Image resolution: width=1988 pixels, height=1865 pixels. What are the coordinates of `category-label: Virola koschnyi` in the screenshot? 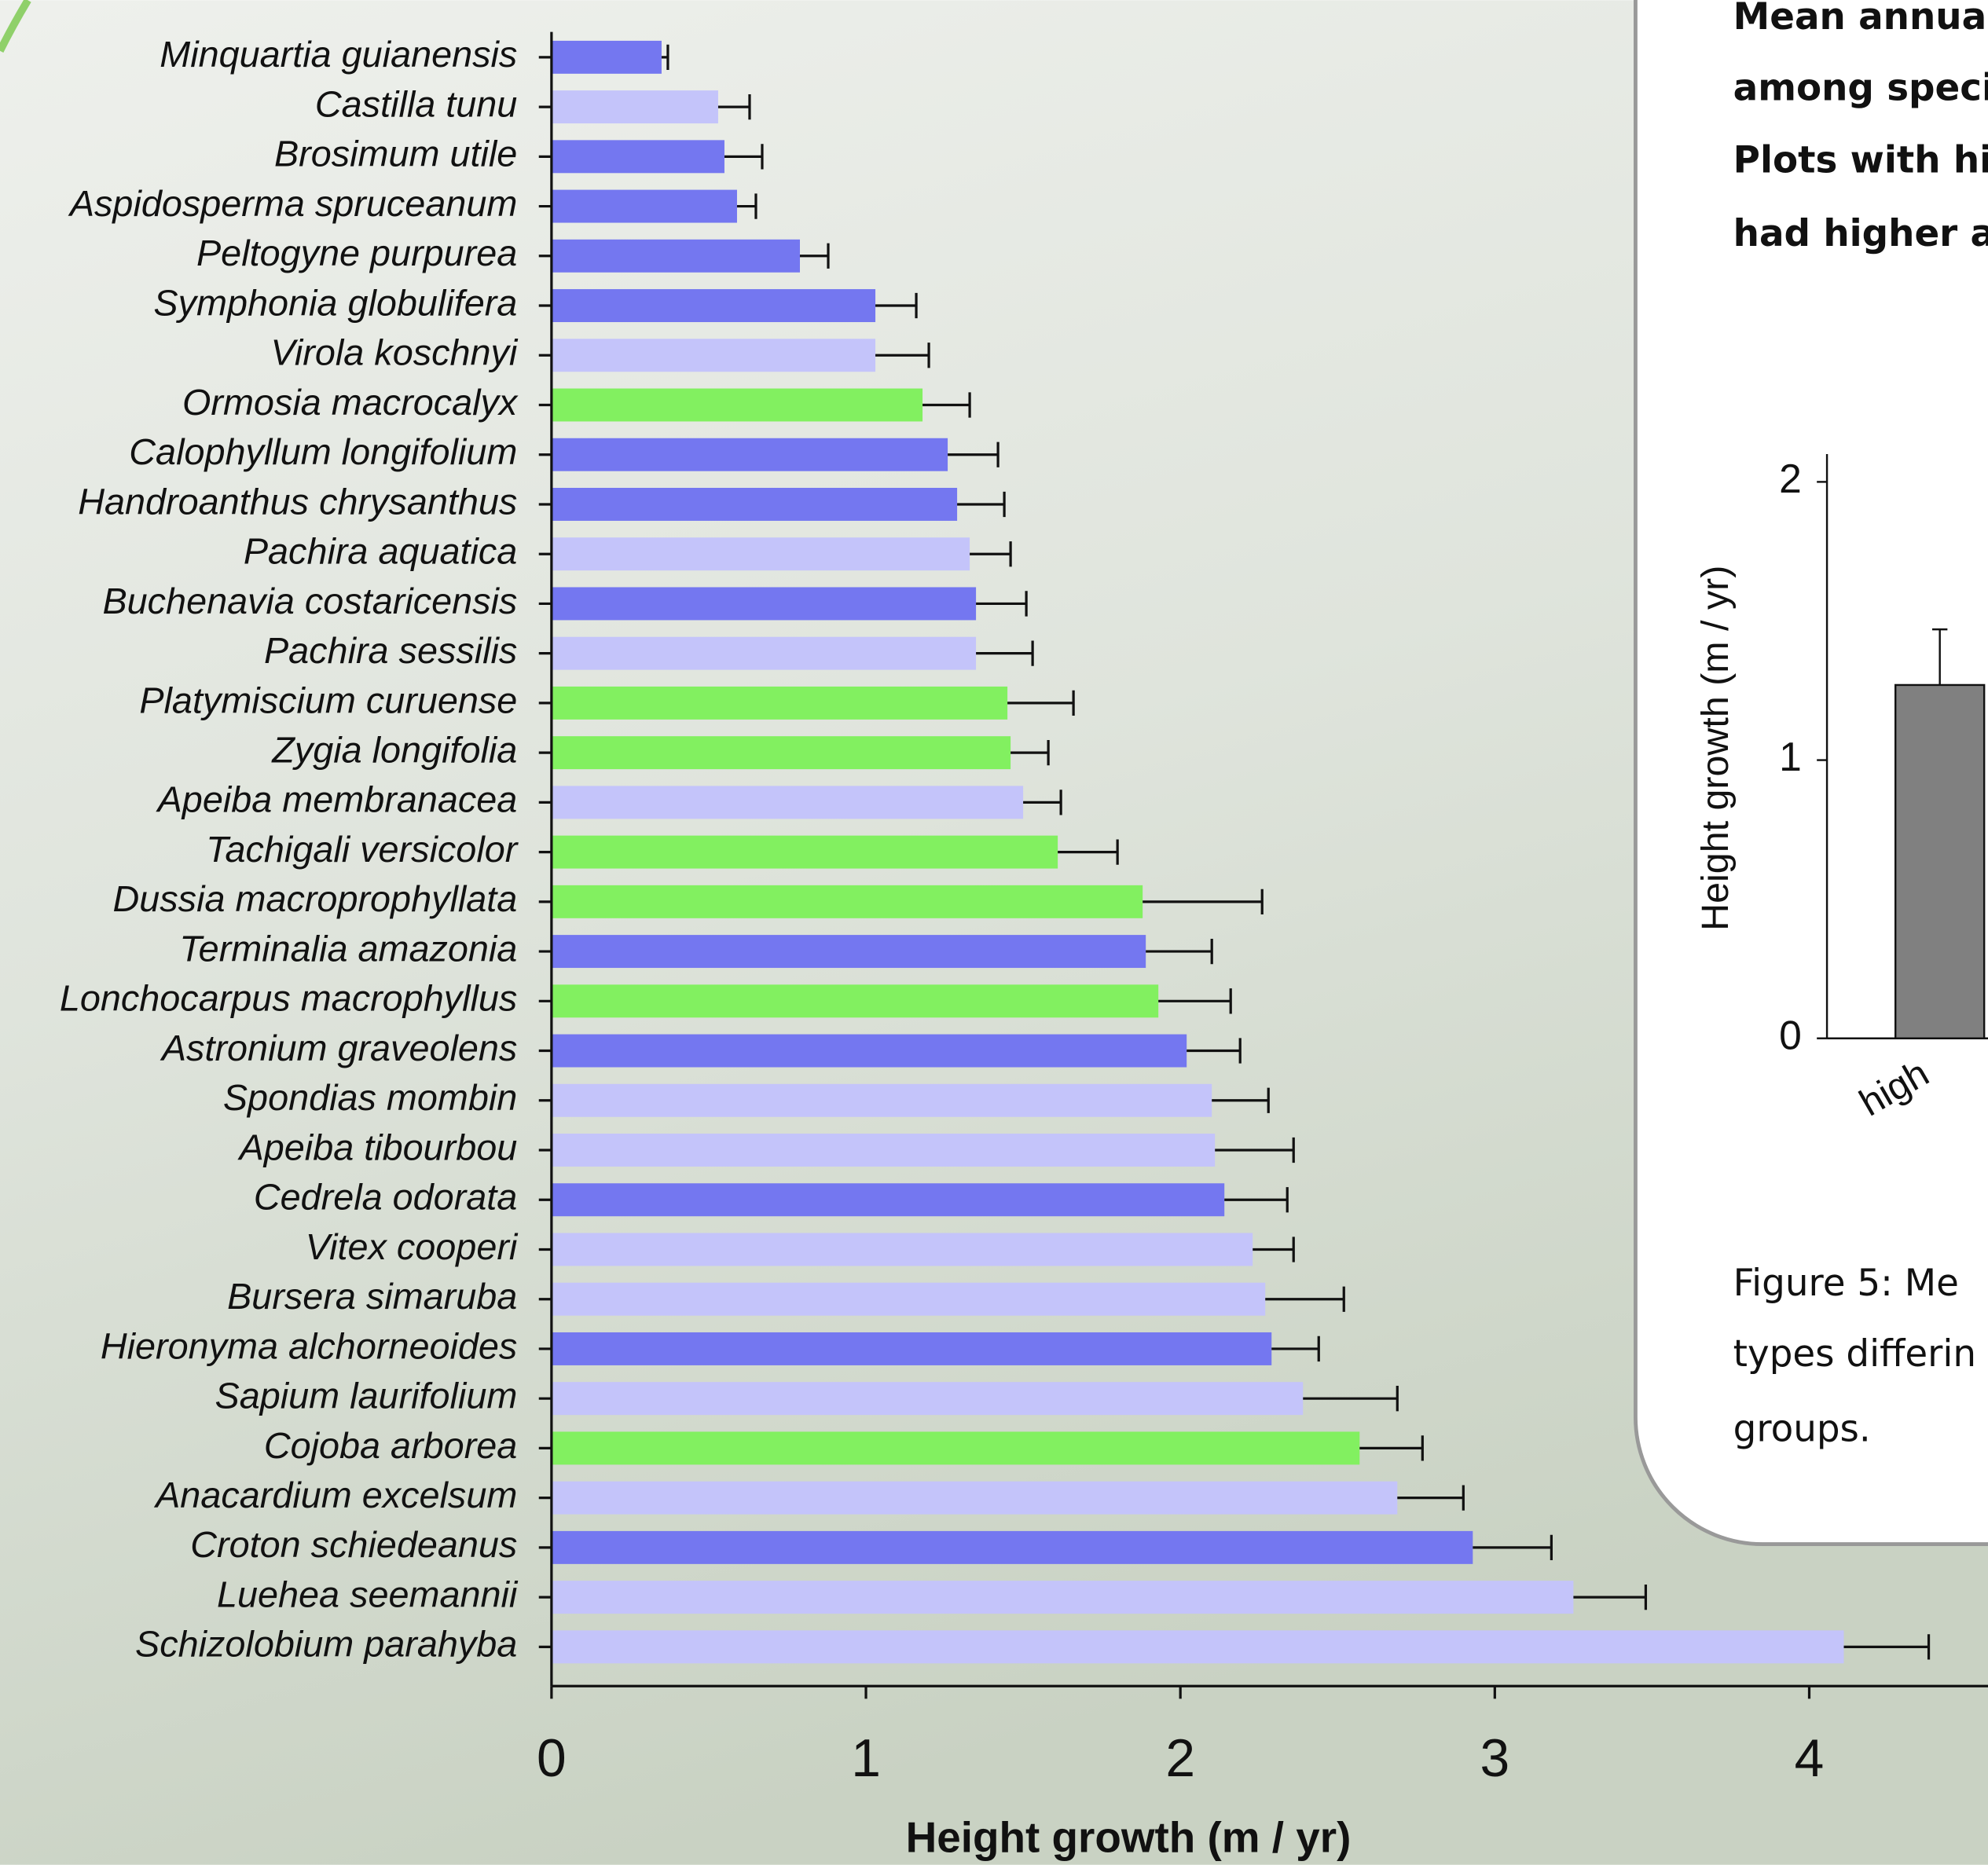 It's located at (395, 353).